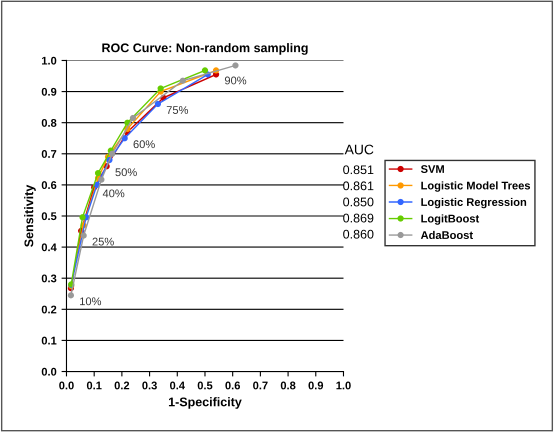 The image size is (554, 432). I want to click on legend-label: LogitBoost, so click(450, 219).